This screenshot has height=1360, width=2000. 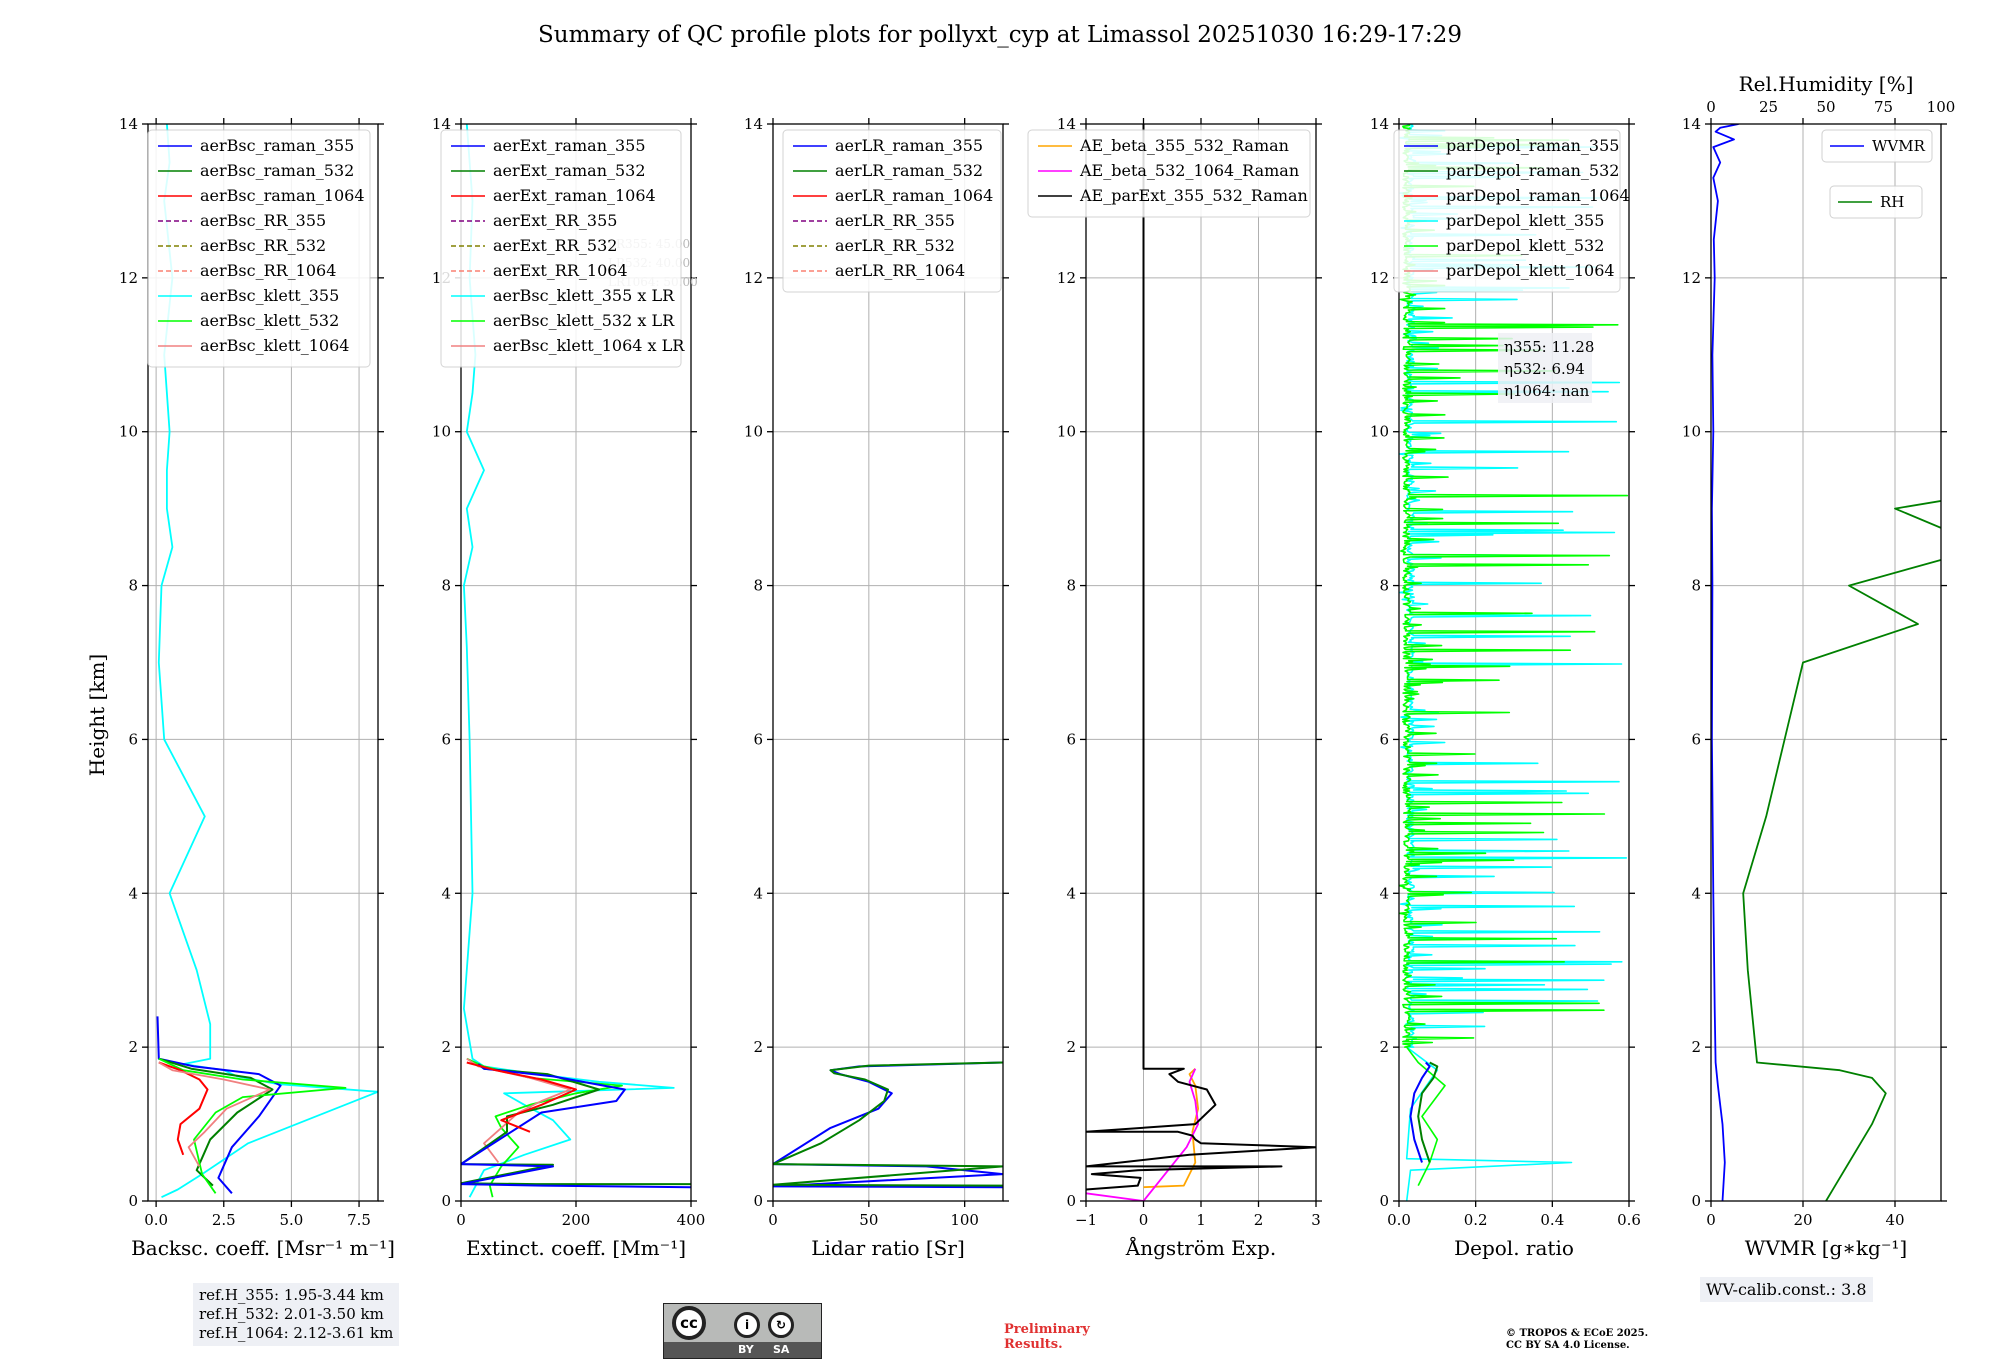 What do you see at coordinates (1941, 107) in the screenshot?
I see `secondary-x-tick-label: 100` at bounding box center [1941, 107].